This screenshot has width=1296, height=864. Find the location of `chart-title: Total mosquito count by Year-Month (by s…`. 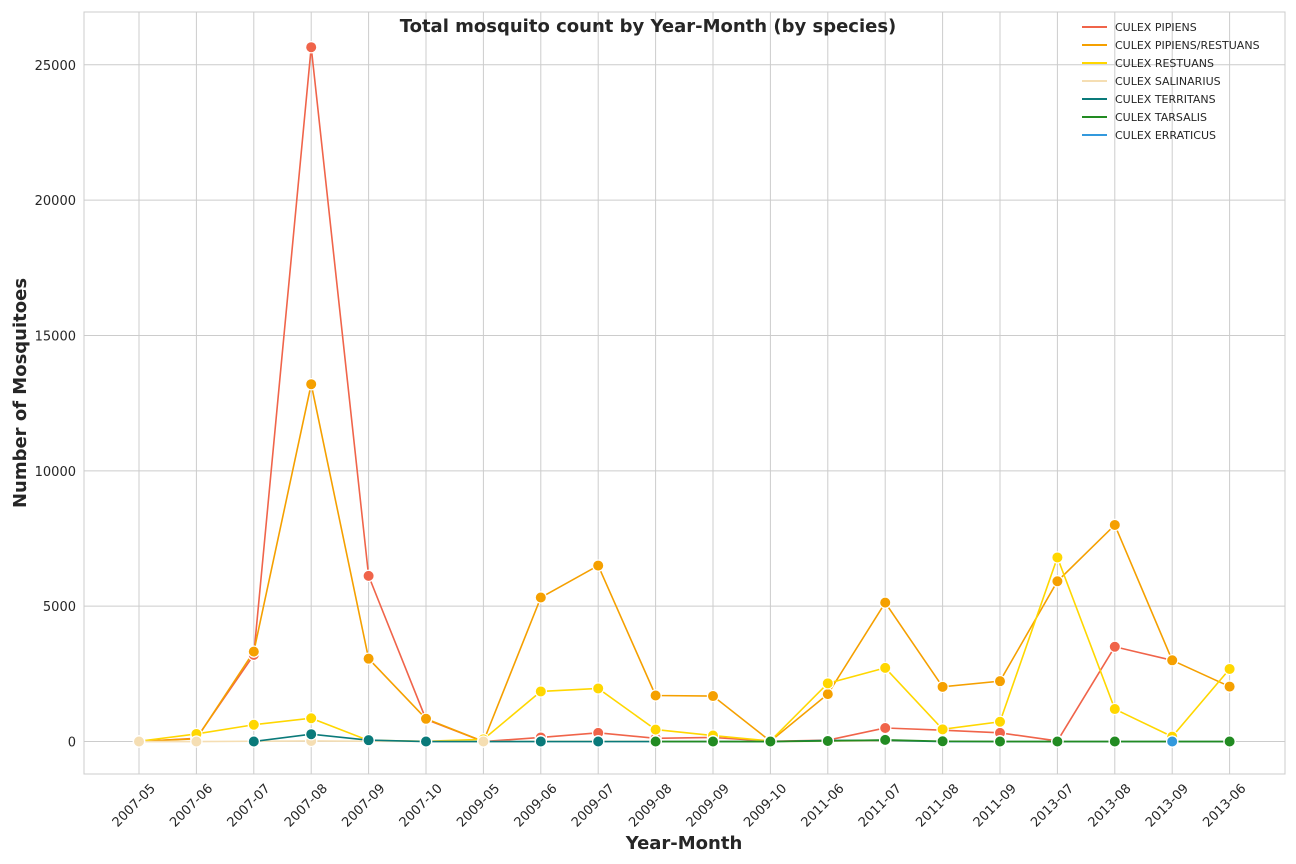

chart-title: Total mosquito count by Year-Month (by s… is located at coordinates (648, 26).